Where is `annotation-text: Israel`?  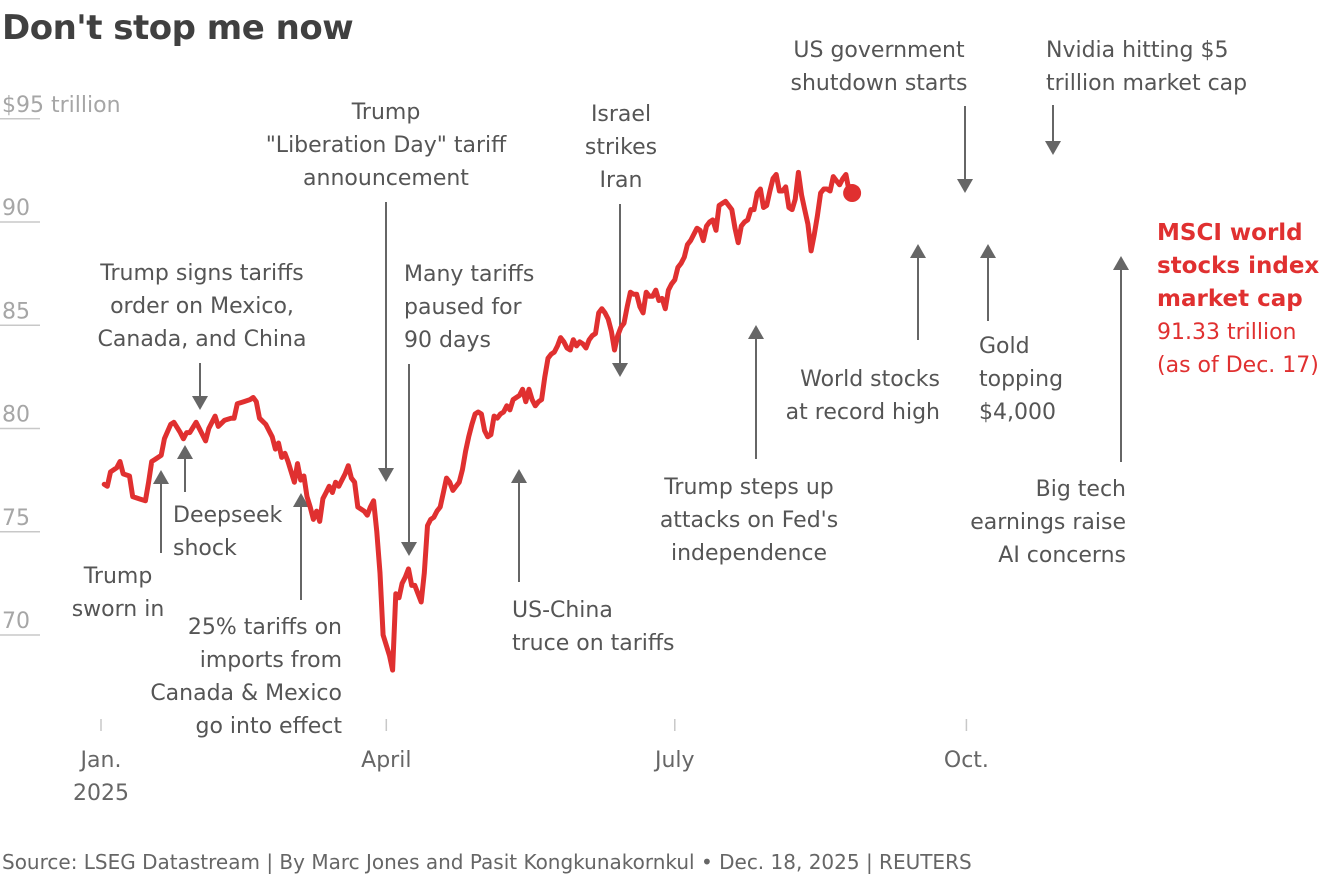
annotation-text: Israel is located at coordinates (621, 114).